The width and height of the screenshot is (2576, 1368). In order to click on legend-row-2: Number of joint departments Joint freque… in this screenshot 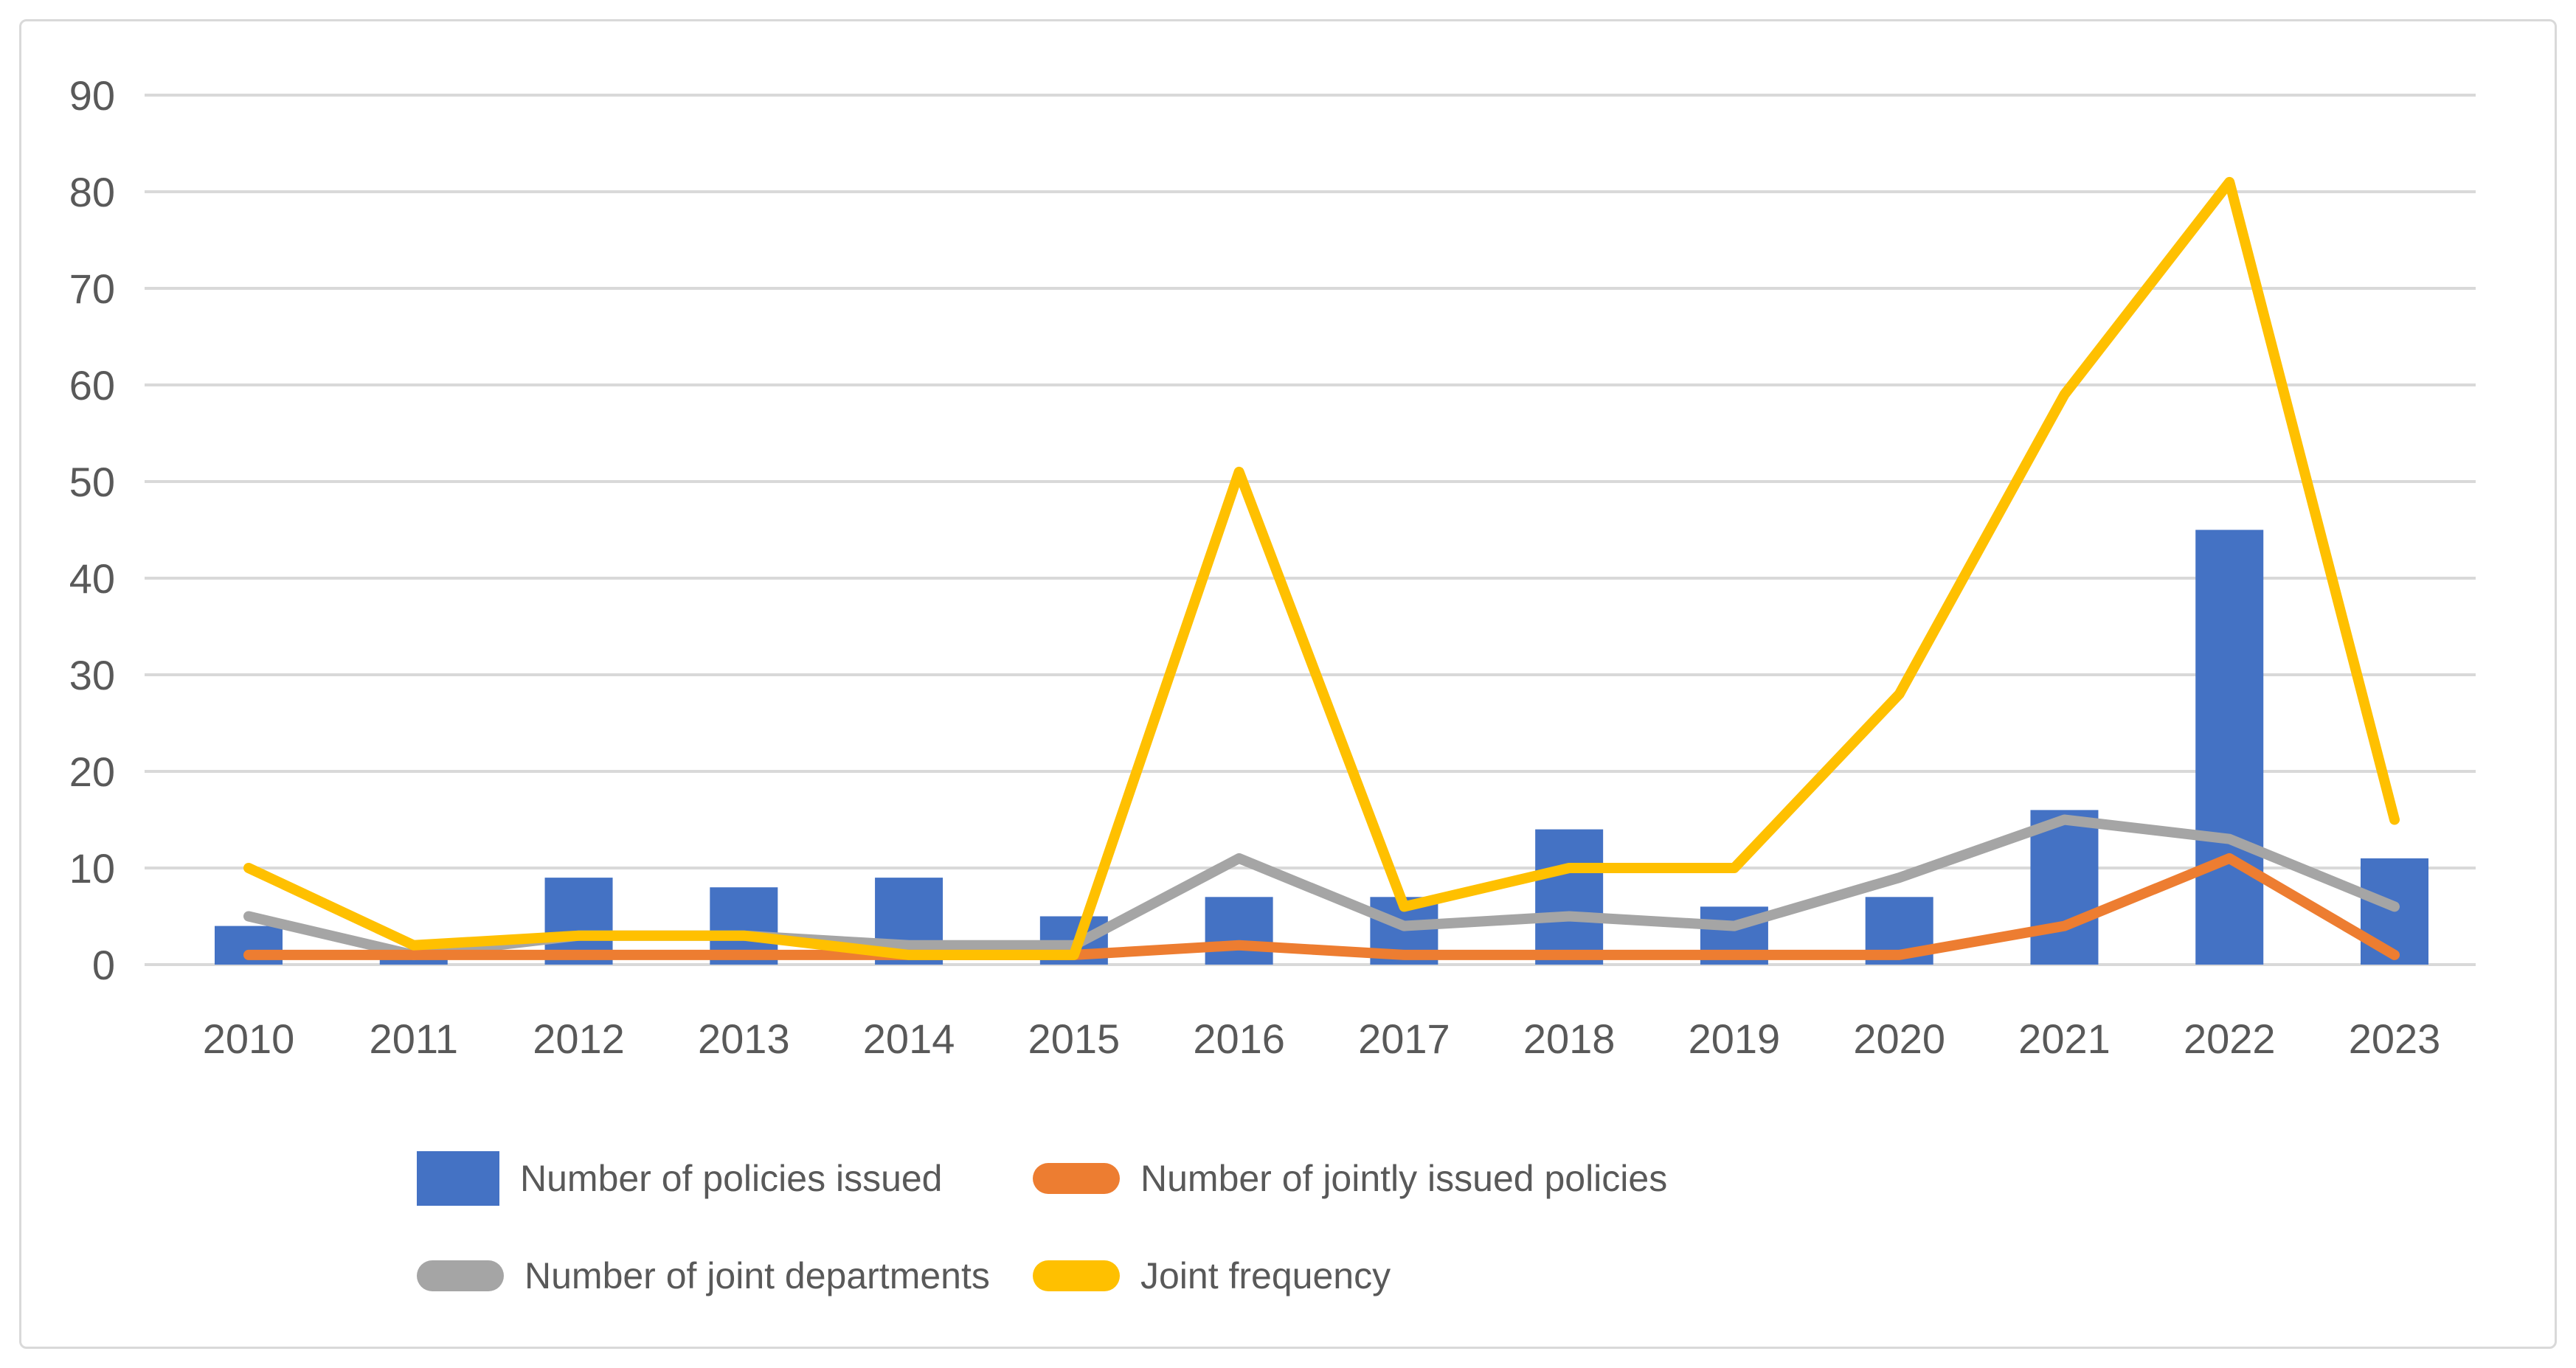, I will do `click(1302, 1276)`.